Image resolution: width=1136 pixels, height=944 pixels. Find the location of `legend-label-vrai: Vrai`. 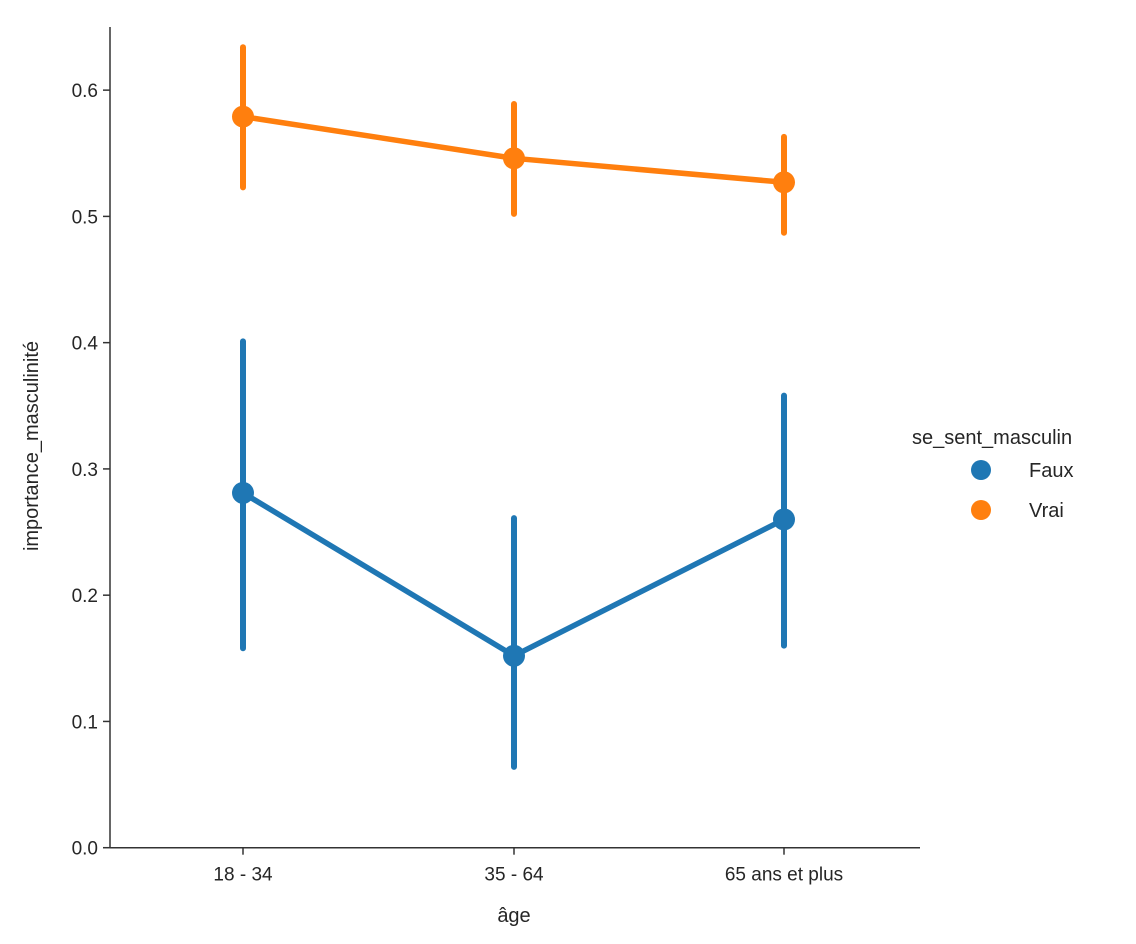

legend-label-vrai: Vrai is located at coordinates (1046, 511).